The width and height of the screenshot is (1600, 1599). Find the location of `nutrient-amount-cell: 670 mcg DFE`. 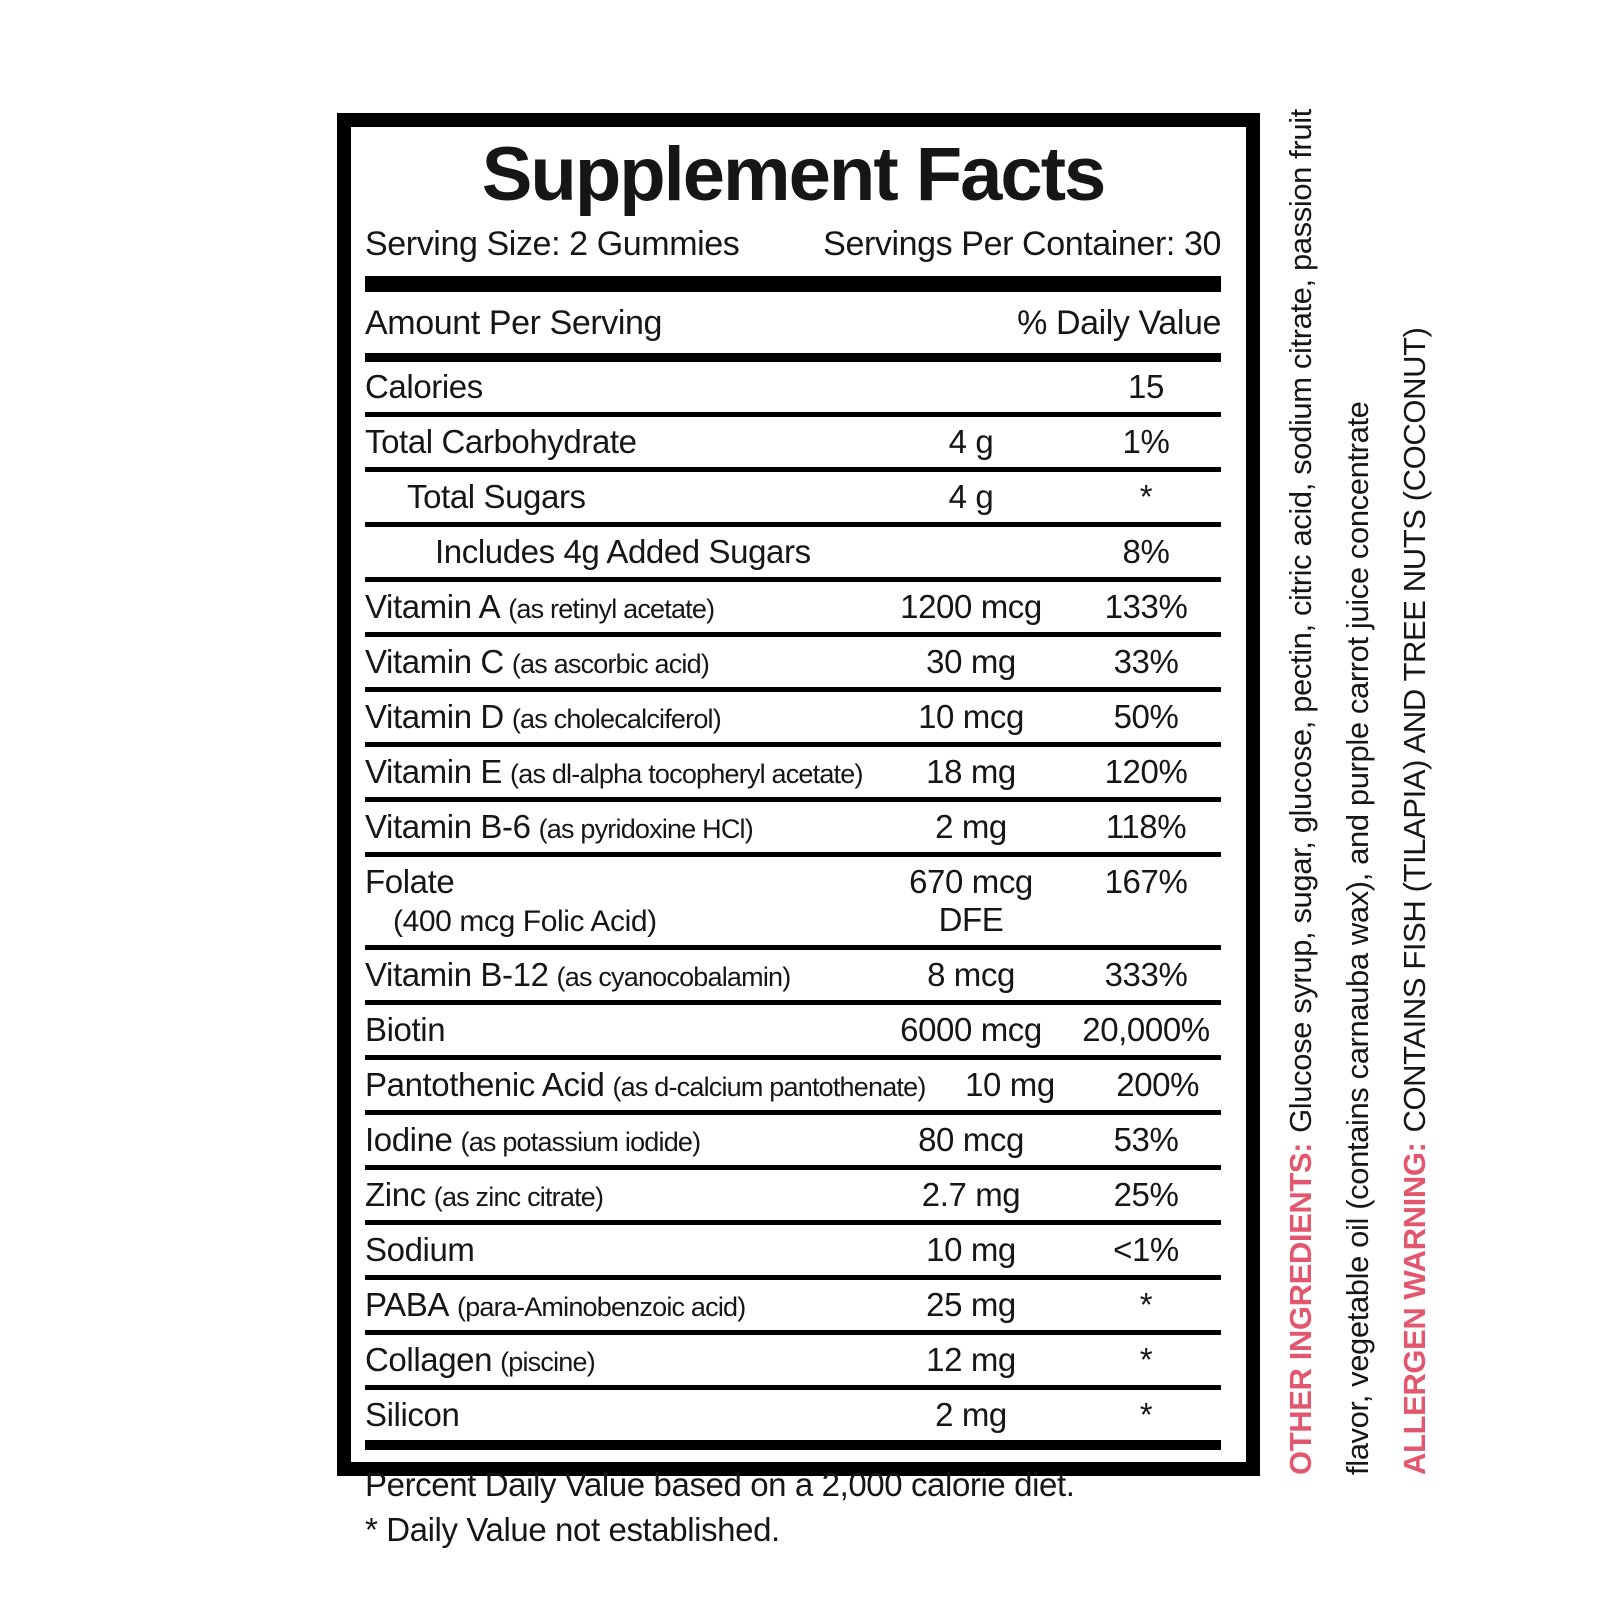

nutrient-amount-cell: 670 mcg DFE is located at coordinates (971, 900).